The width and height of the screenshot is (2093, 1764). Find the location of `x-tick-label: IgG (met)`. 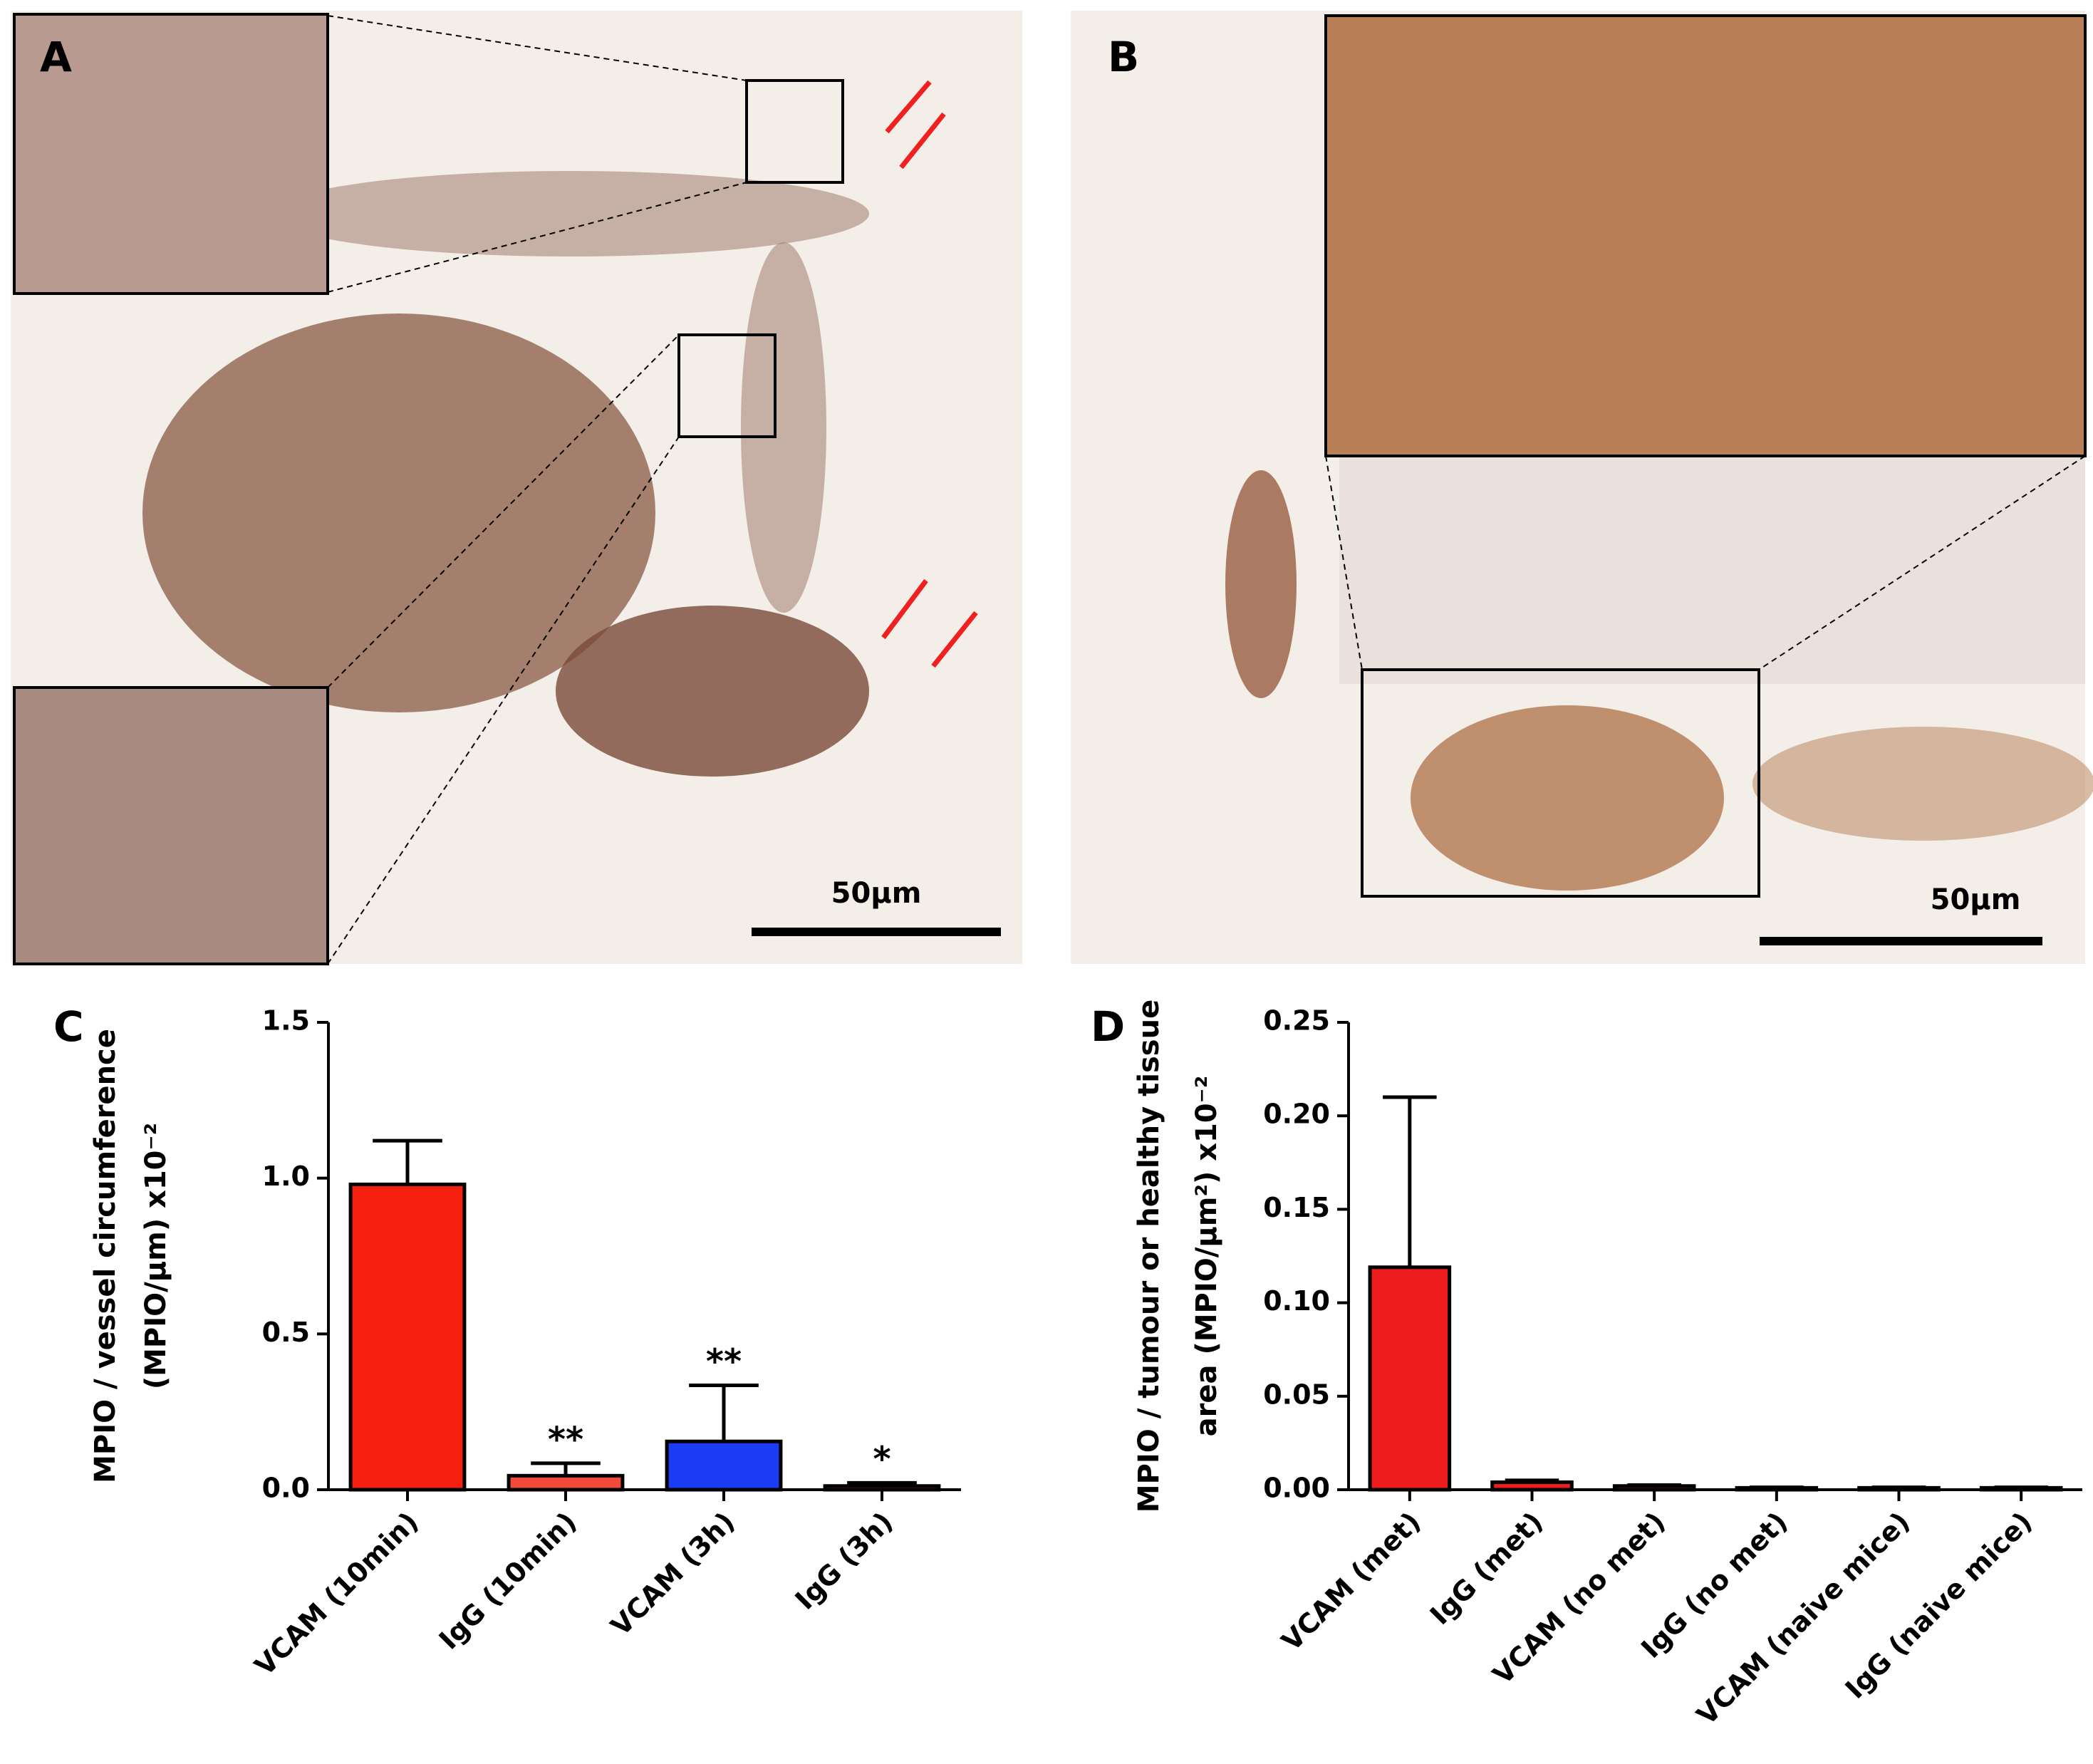

x-tick-label: IgG (met) is located at coordinates (1486, 1568).